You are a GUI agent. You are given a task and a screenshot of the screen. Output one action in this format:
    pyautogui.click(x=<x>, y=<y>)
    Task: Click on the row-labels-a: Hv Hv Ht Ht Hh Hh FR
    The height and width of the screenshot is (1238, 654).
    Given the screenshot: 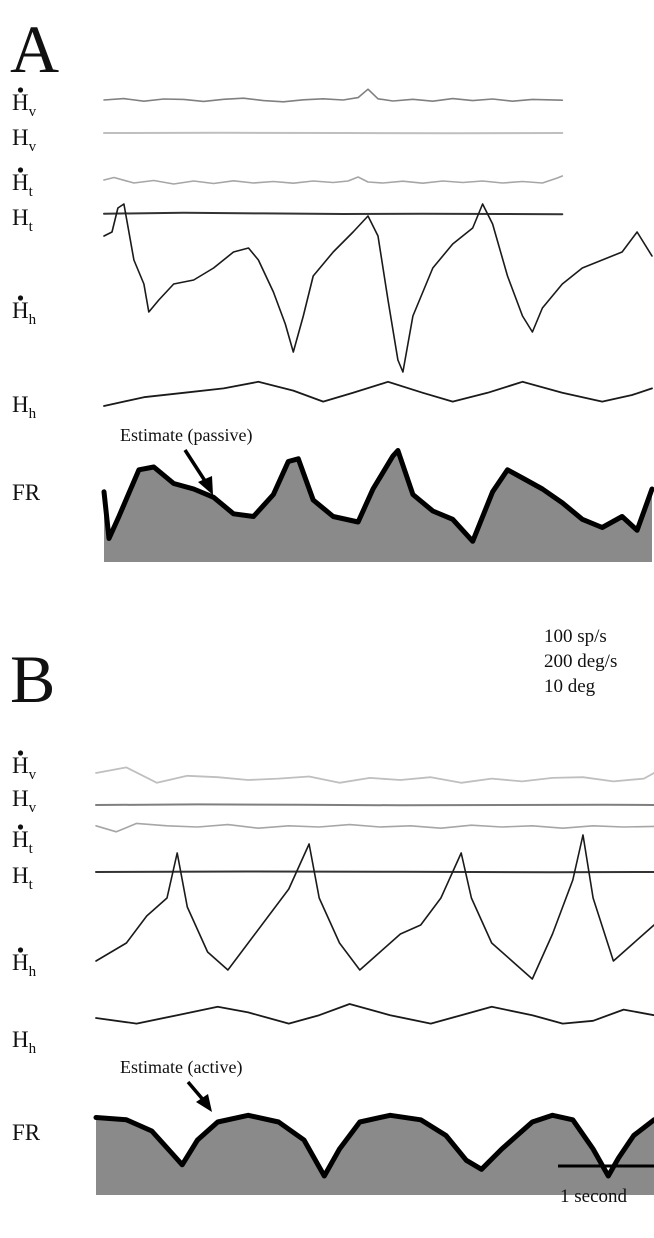 What is the action you would take?
    pyautogui.click(x=26, y=296)
    